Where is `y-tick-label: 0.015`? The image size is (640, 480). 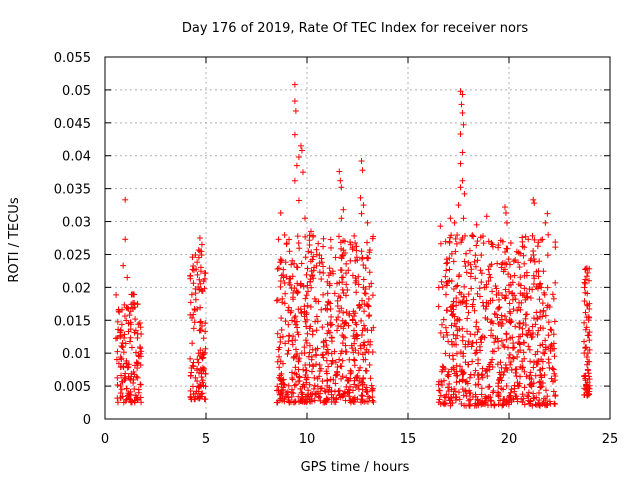
y-tick-label: 0.015 is located at coordinates (72, 321).